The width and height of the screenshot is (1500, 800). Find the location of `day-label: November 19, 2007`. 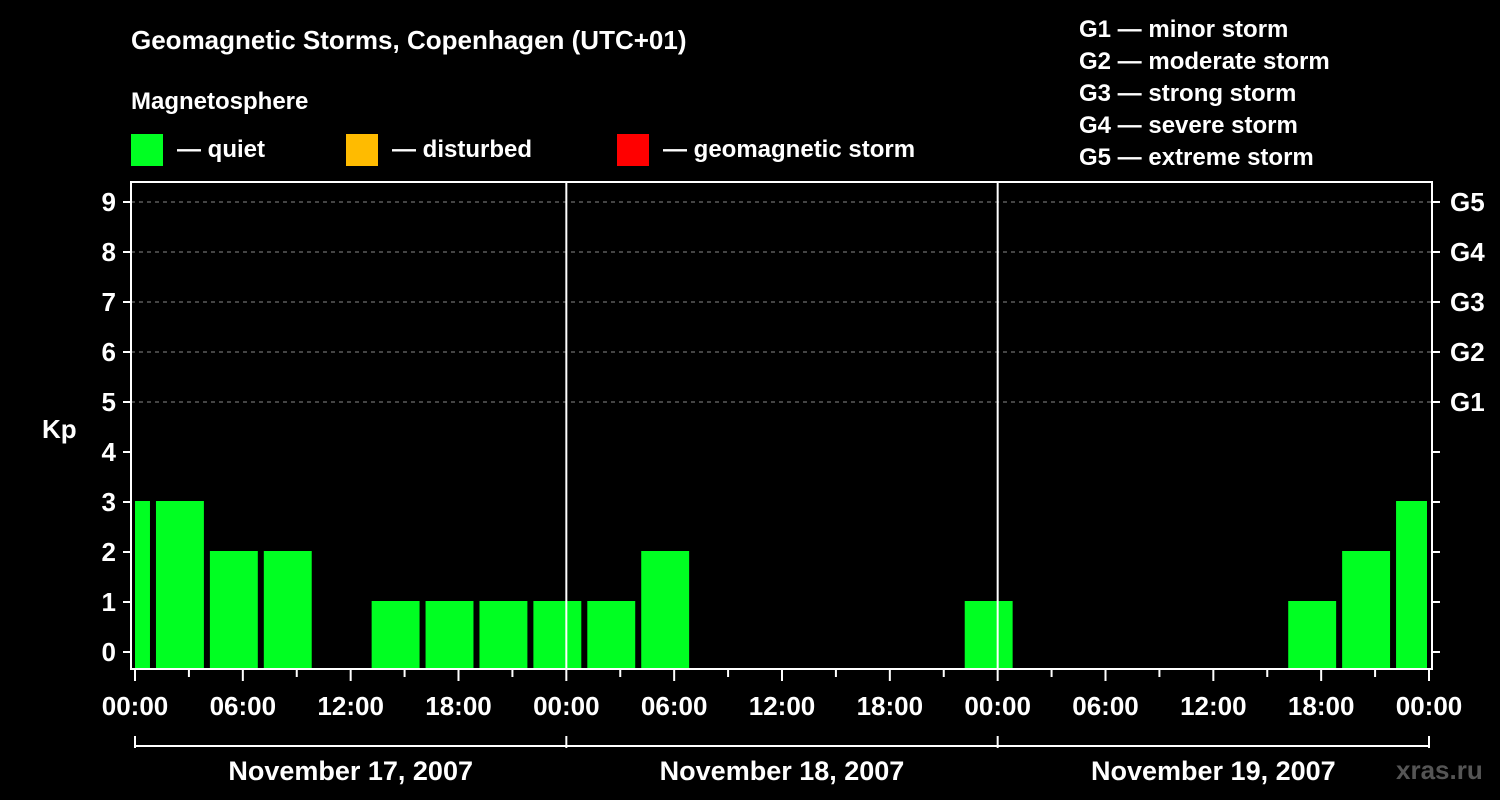

day-label: November 19, 2007 is located at coordinates (1213, 771).